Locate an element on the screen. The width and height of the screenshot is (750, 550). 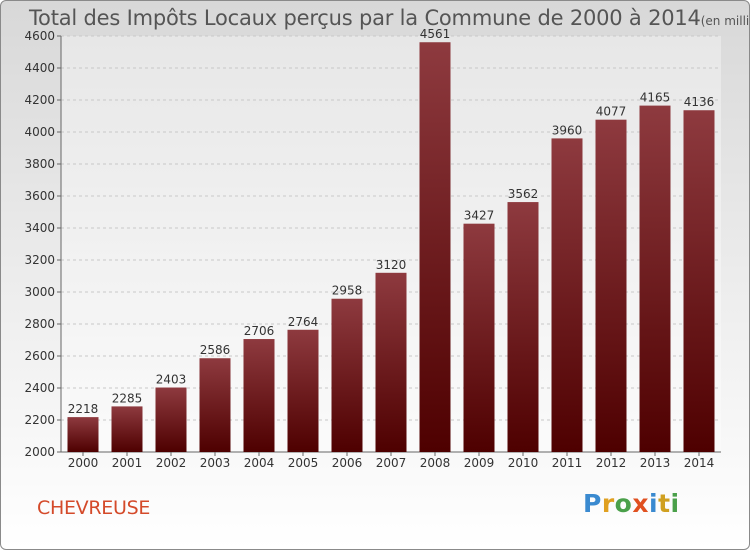
x-tick-label: 2012 is located at coordinates (611, 463).